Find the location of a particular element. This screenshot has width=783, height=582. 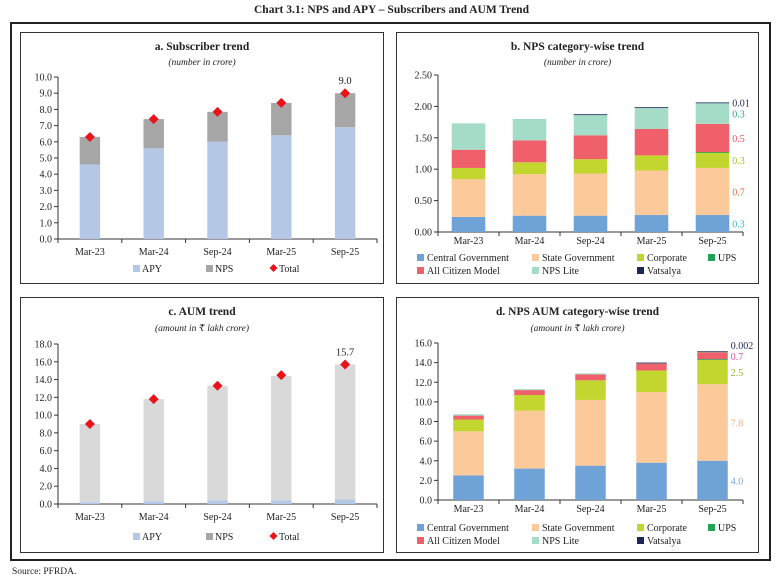

total-data-label: 9.0 is located at coordinates (345, 81).